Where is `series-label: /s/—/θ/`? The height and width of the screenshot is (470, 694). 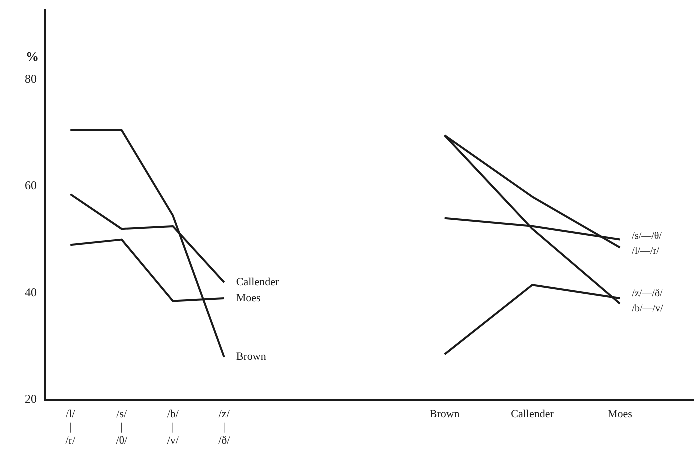 series-label: /s/—/θ/ is located at coordinates (647, 236).